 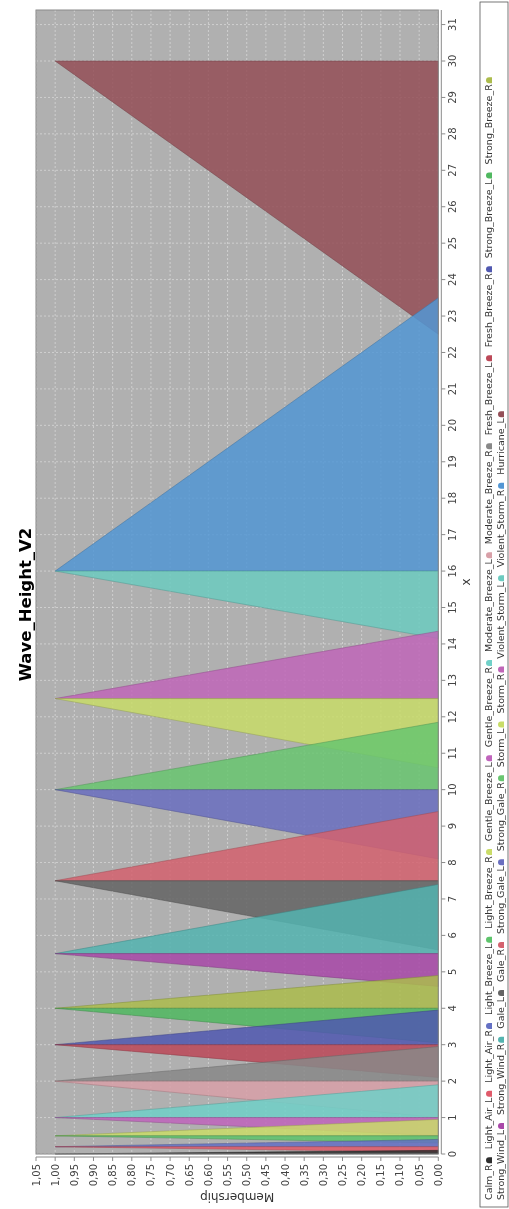 I want to click on legend-label: Moderate_Breeze_L, so click(x=488, y=605).